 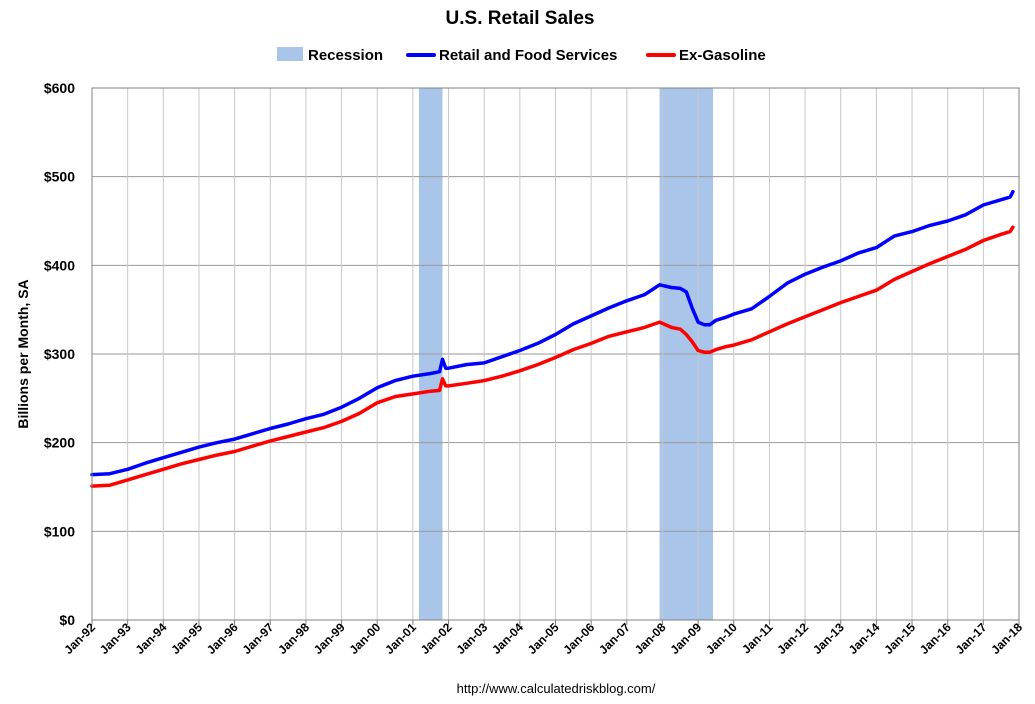 I want to click on x-tick-label: Jan-98, so click(x=293, y=638).